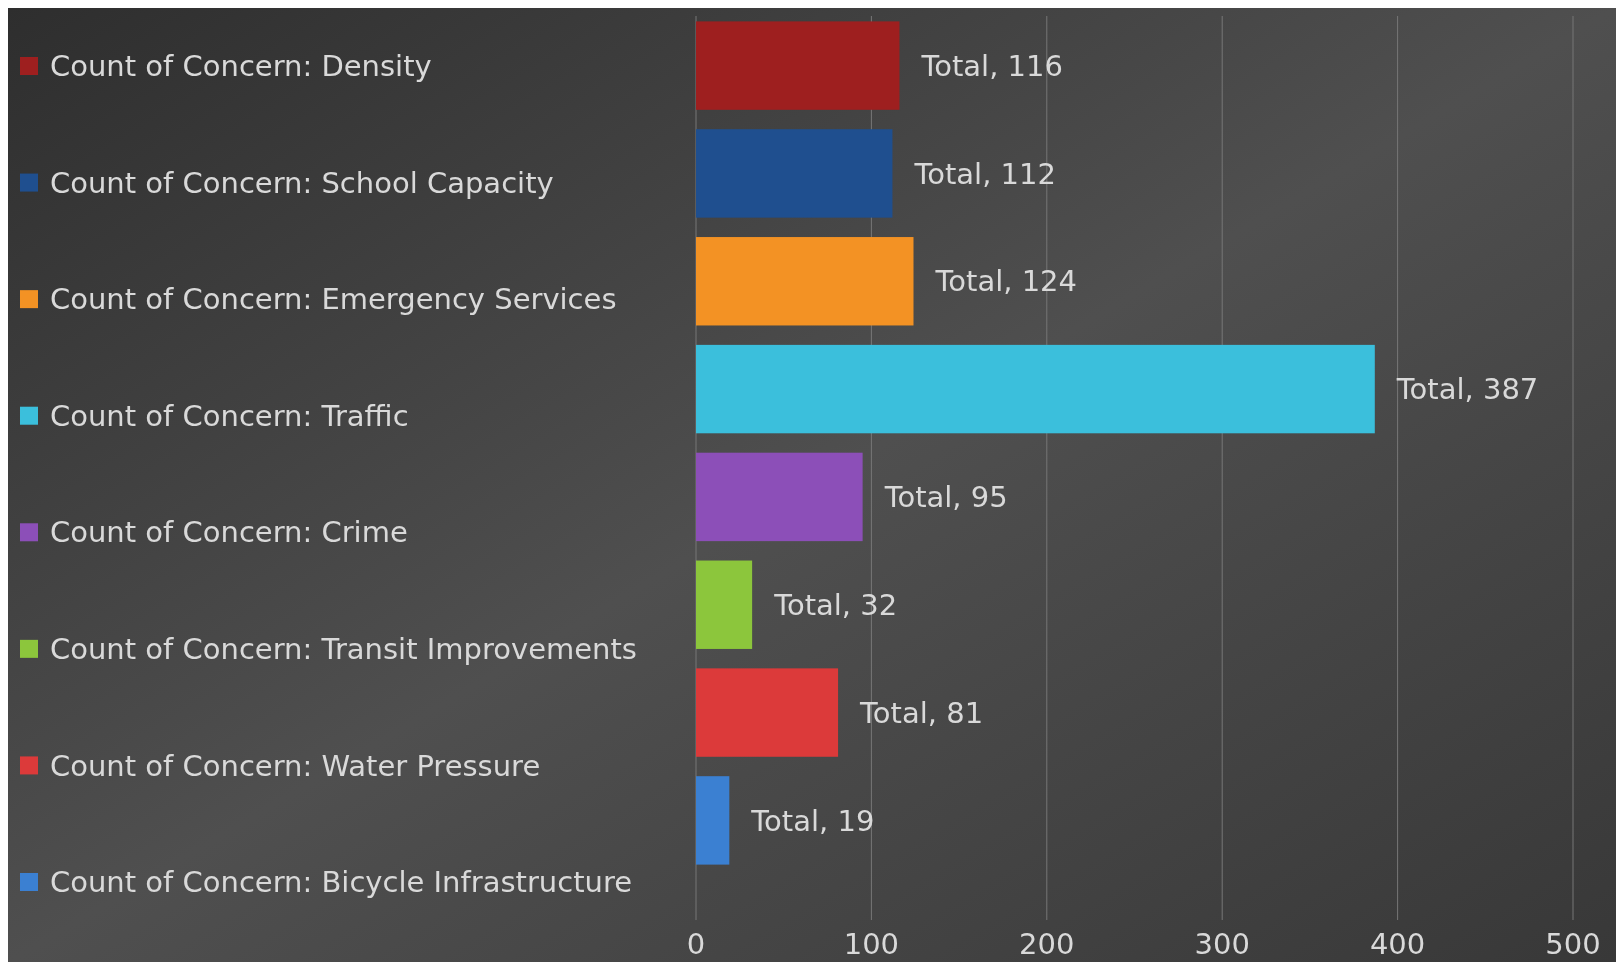 The height and width of the screenshot is (970, 1624). Describe the element at coordinates (1573, 944) in the screenshot. I see `x-tick-label: 500` at that location.